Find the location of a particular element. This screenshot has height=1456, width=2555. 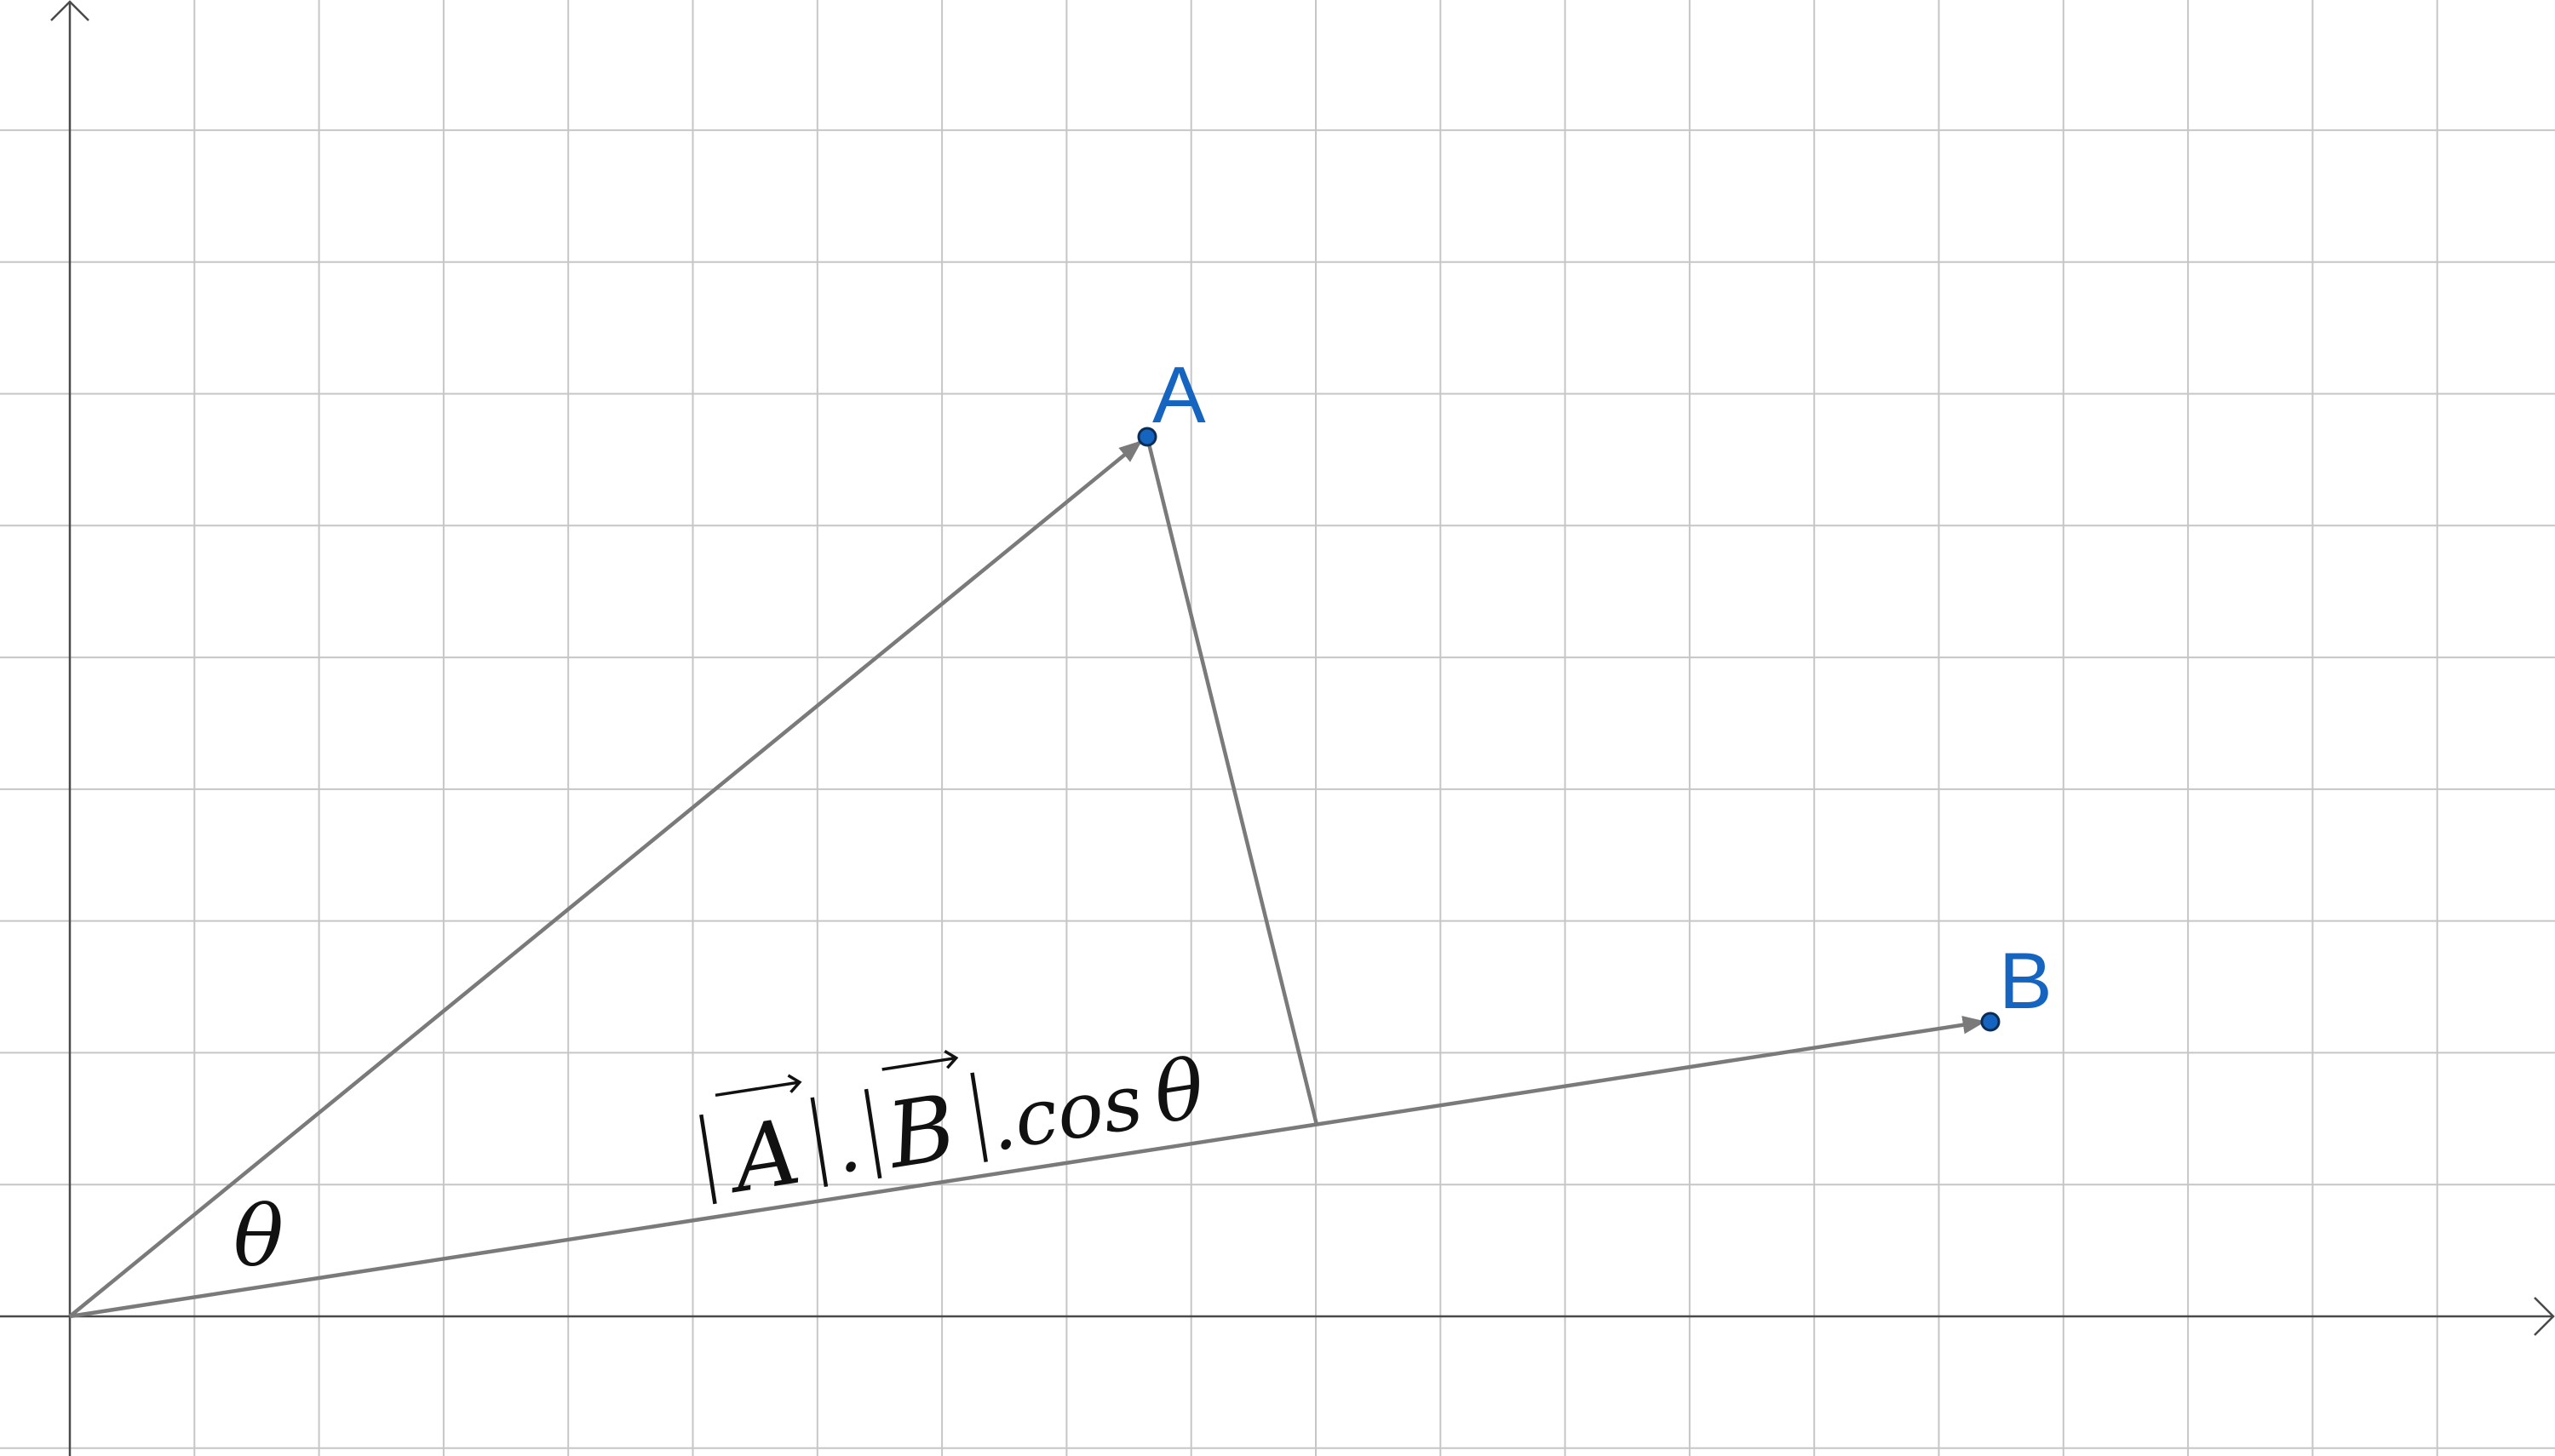

abs-bar-right-a is located at coordinates (819, 1142).